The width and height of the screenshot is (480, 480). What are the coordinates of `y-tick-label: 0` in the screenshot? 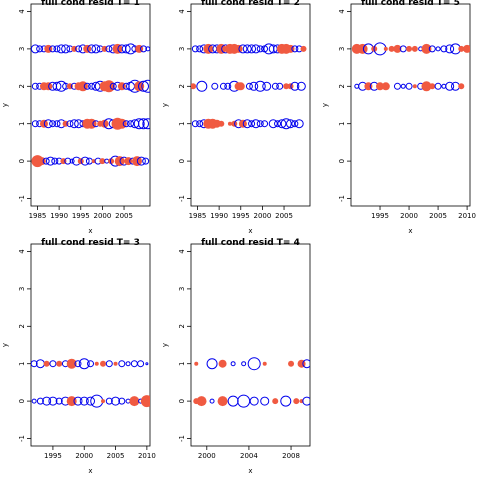 It's located at (22, 401).